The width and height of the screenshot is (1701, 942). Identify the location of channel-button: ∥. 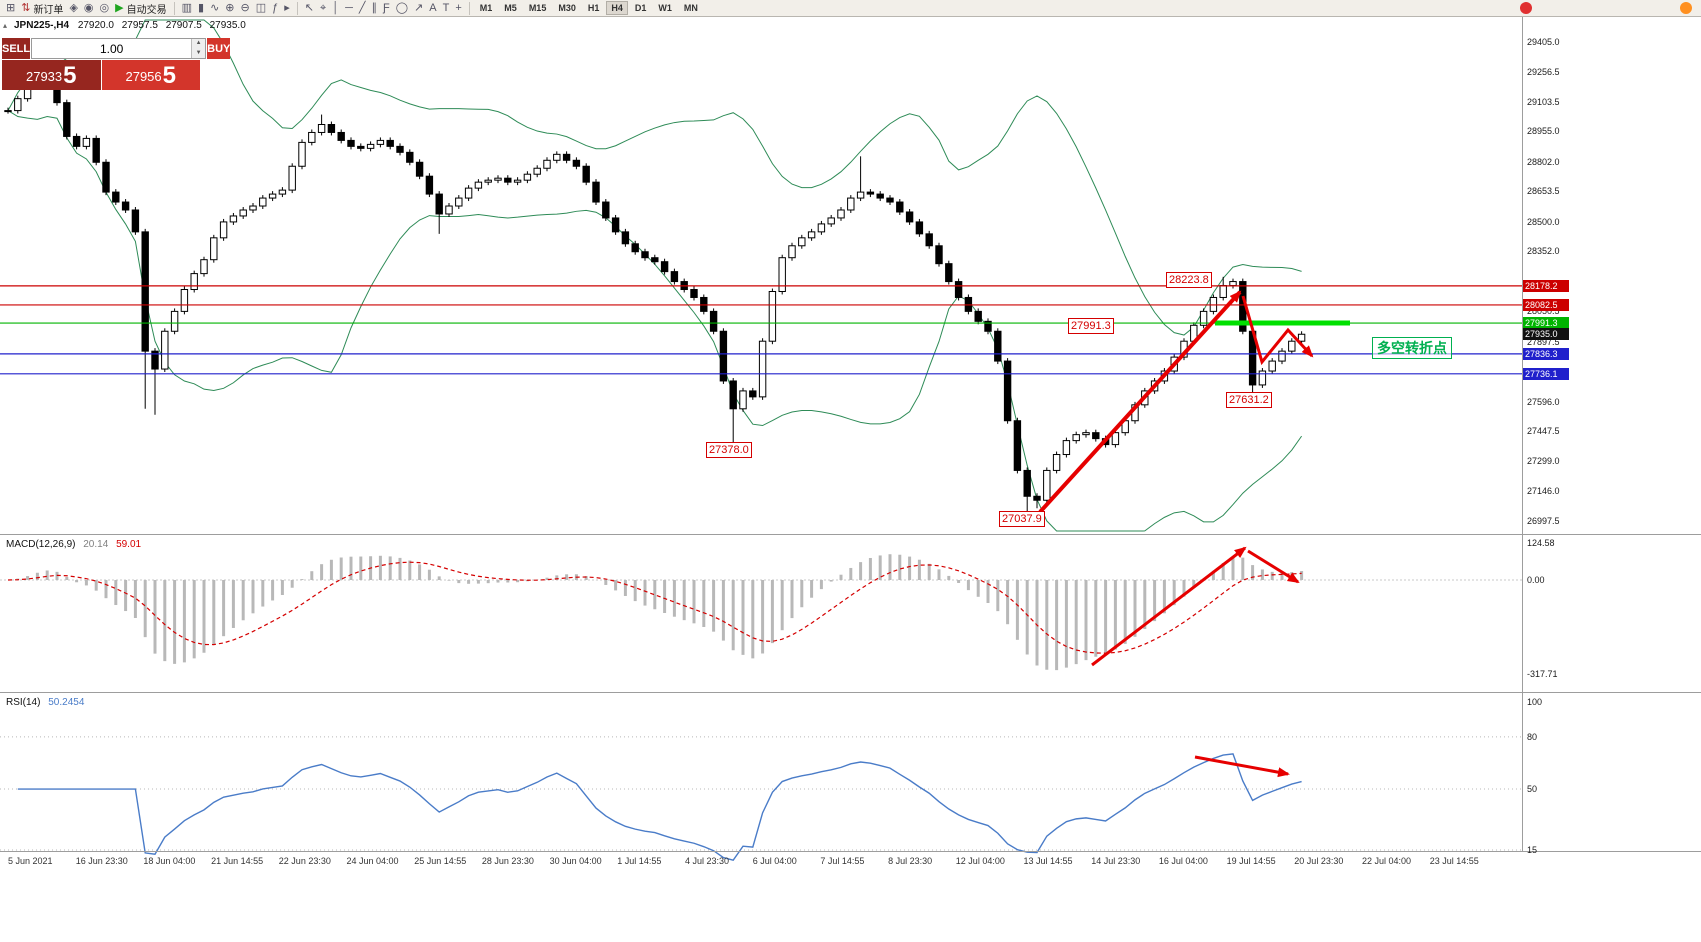
(375, 8).